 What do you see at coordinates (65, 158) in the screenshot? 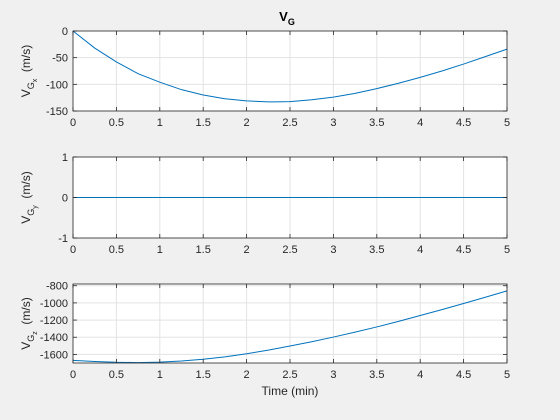
I see `y-tick-label: 1` at bounding box center [65, 158].